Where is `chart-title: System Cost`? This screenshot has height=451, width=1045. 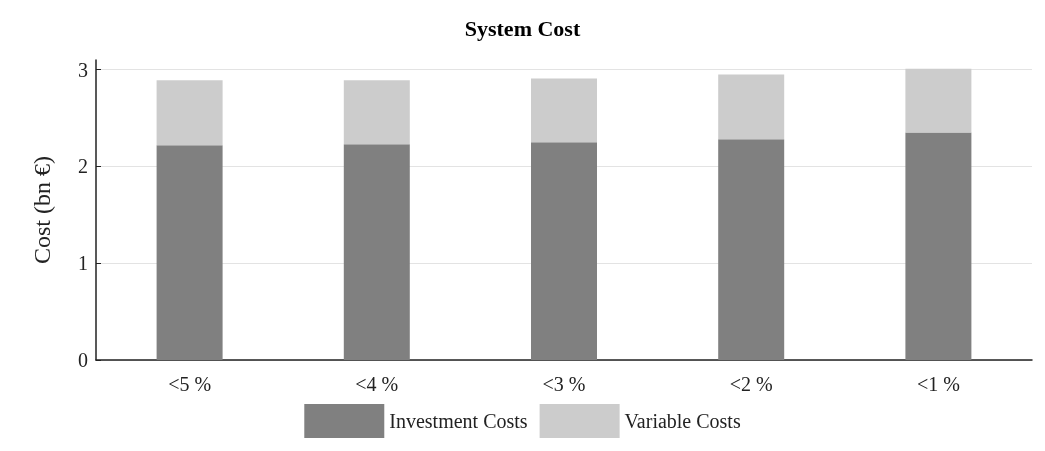 chart-title: System Cost is located at coordinates (522, 28).